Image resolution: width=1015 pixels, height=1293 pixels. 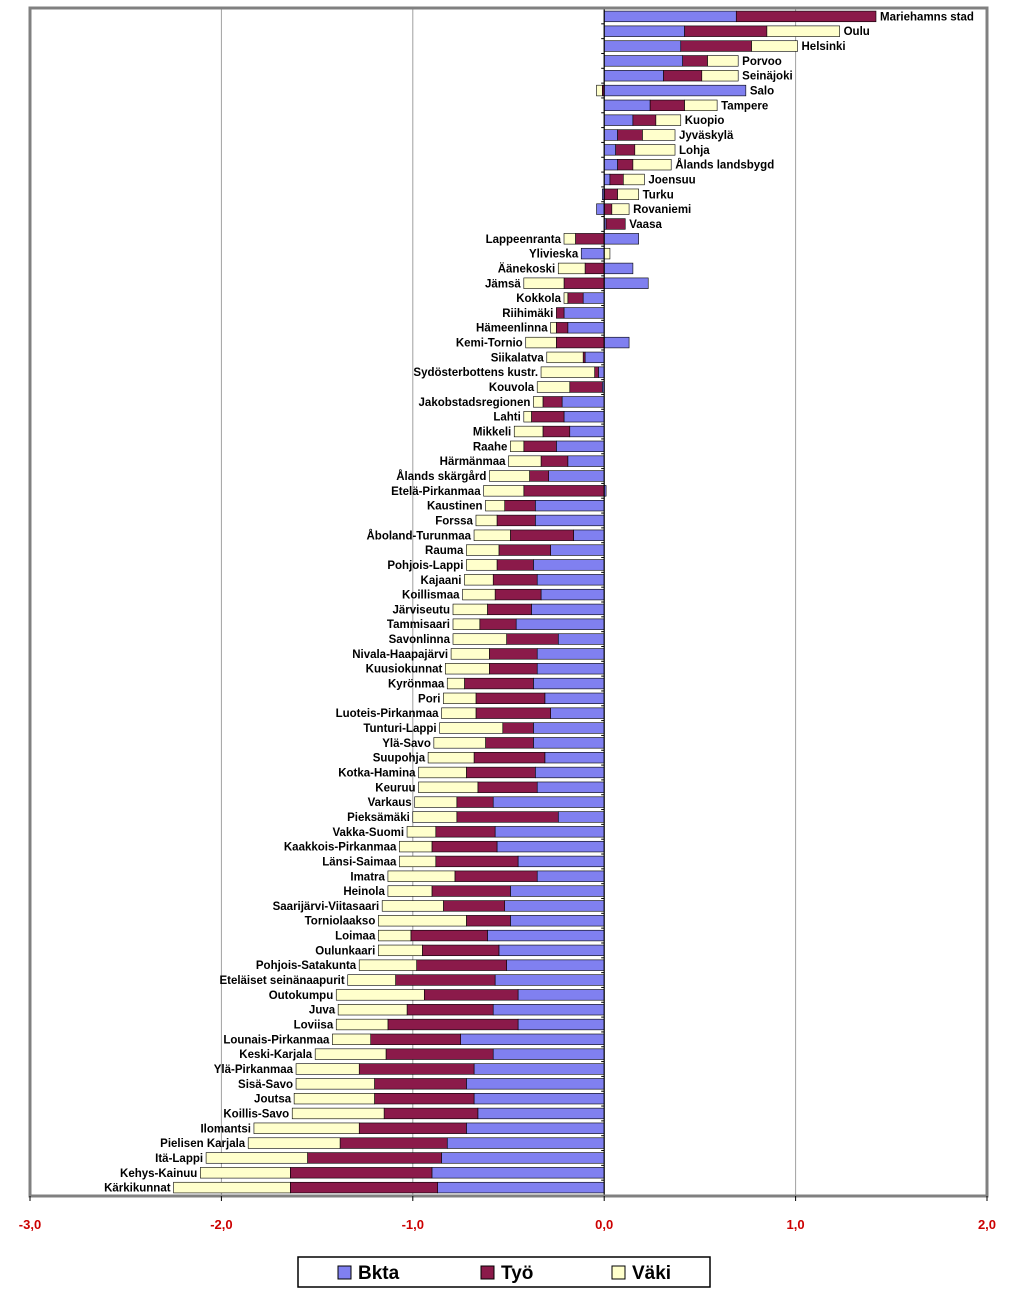 I want to click on category-label: Juva, so click(x=322, y=1011).